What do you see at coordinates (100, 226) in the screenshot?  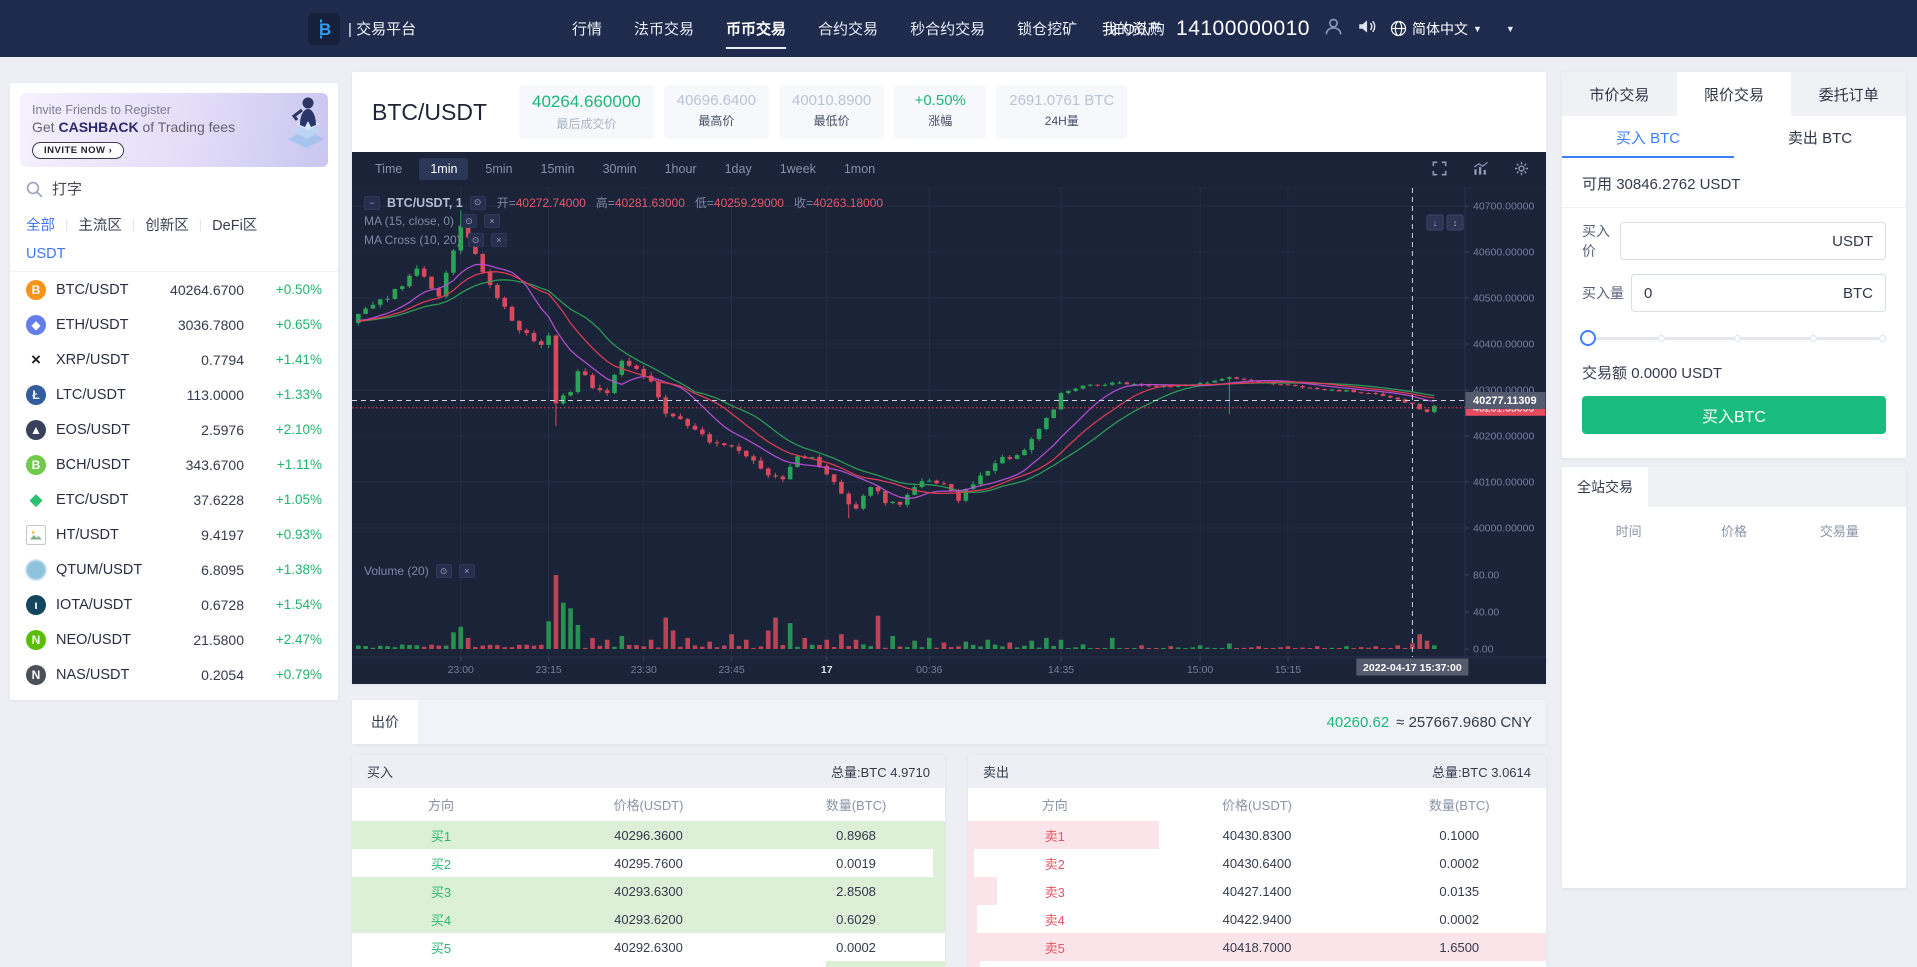 I see `sidebar-tab-主流区: 主流区` at bounding box center [100, 226].